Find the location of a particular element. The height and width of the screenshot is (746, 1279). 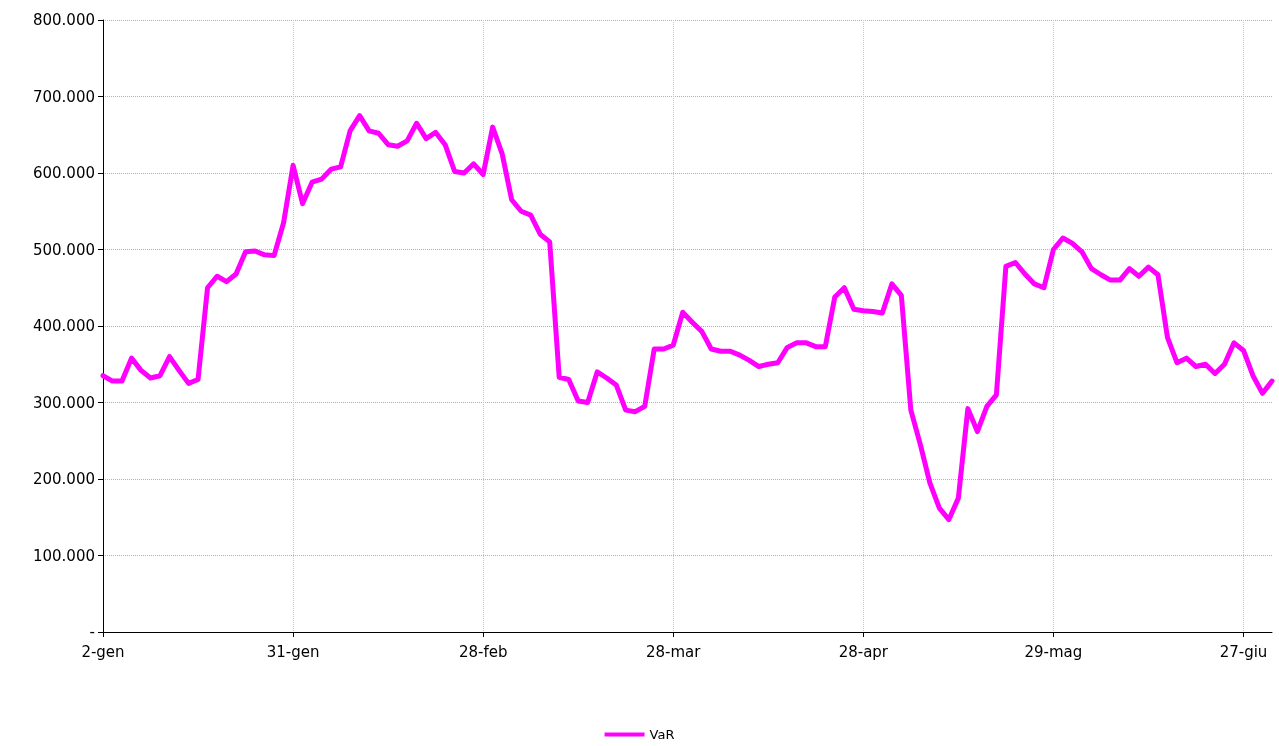

x-tick-label: 2-gen is located at coordinates (103, 651).